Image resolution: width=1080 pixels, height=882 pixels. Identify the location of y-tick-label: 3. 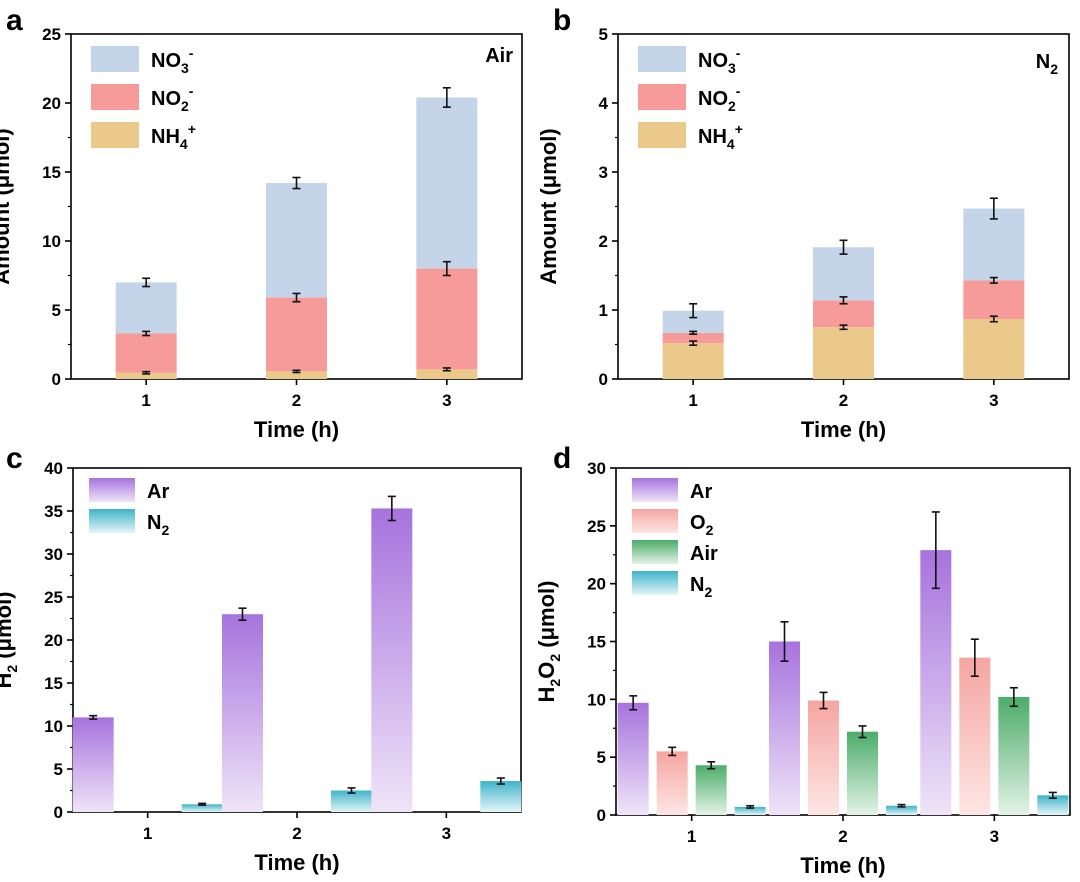
(603, 172).